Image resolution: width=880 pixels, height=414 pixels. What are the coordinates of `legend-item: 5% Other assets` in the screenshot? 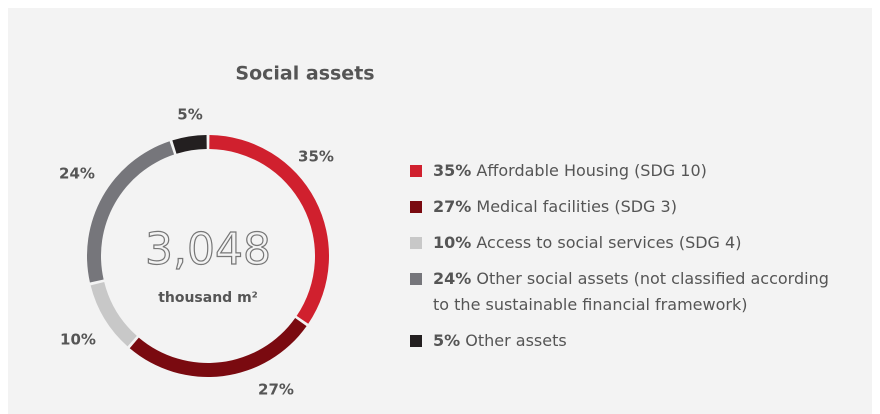 It's located at (628, 341).